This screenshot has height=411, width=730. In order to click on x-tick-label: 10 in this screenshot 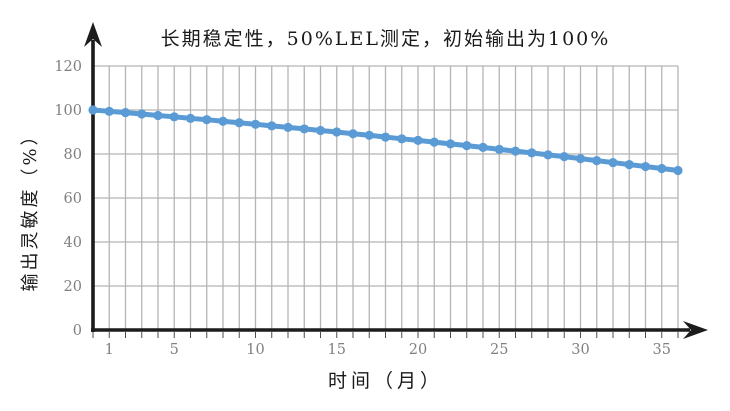, I will do `click(255, 350)`.